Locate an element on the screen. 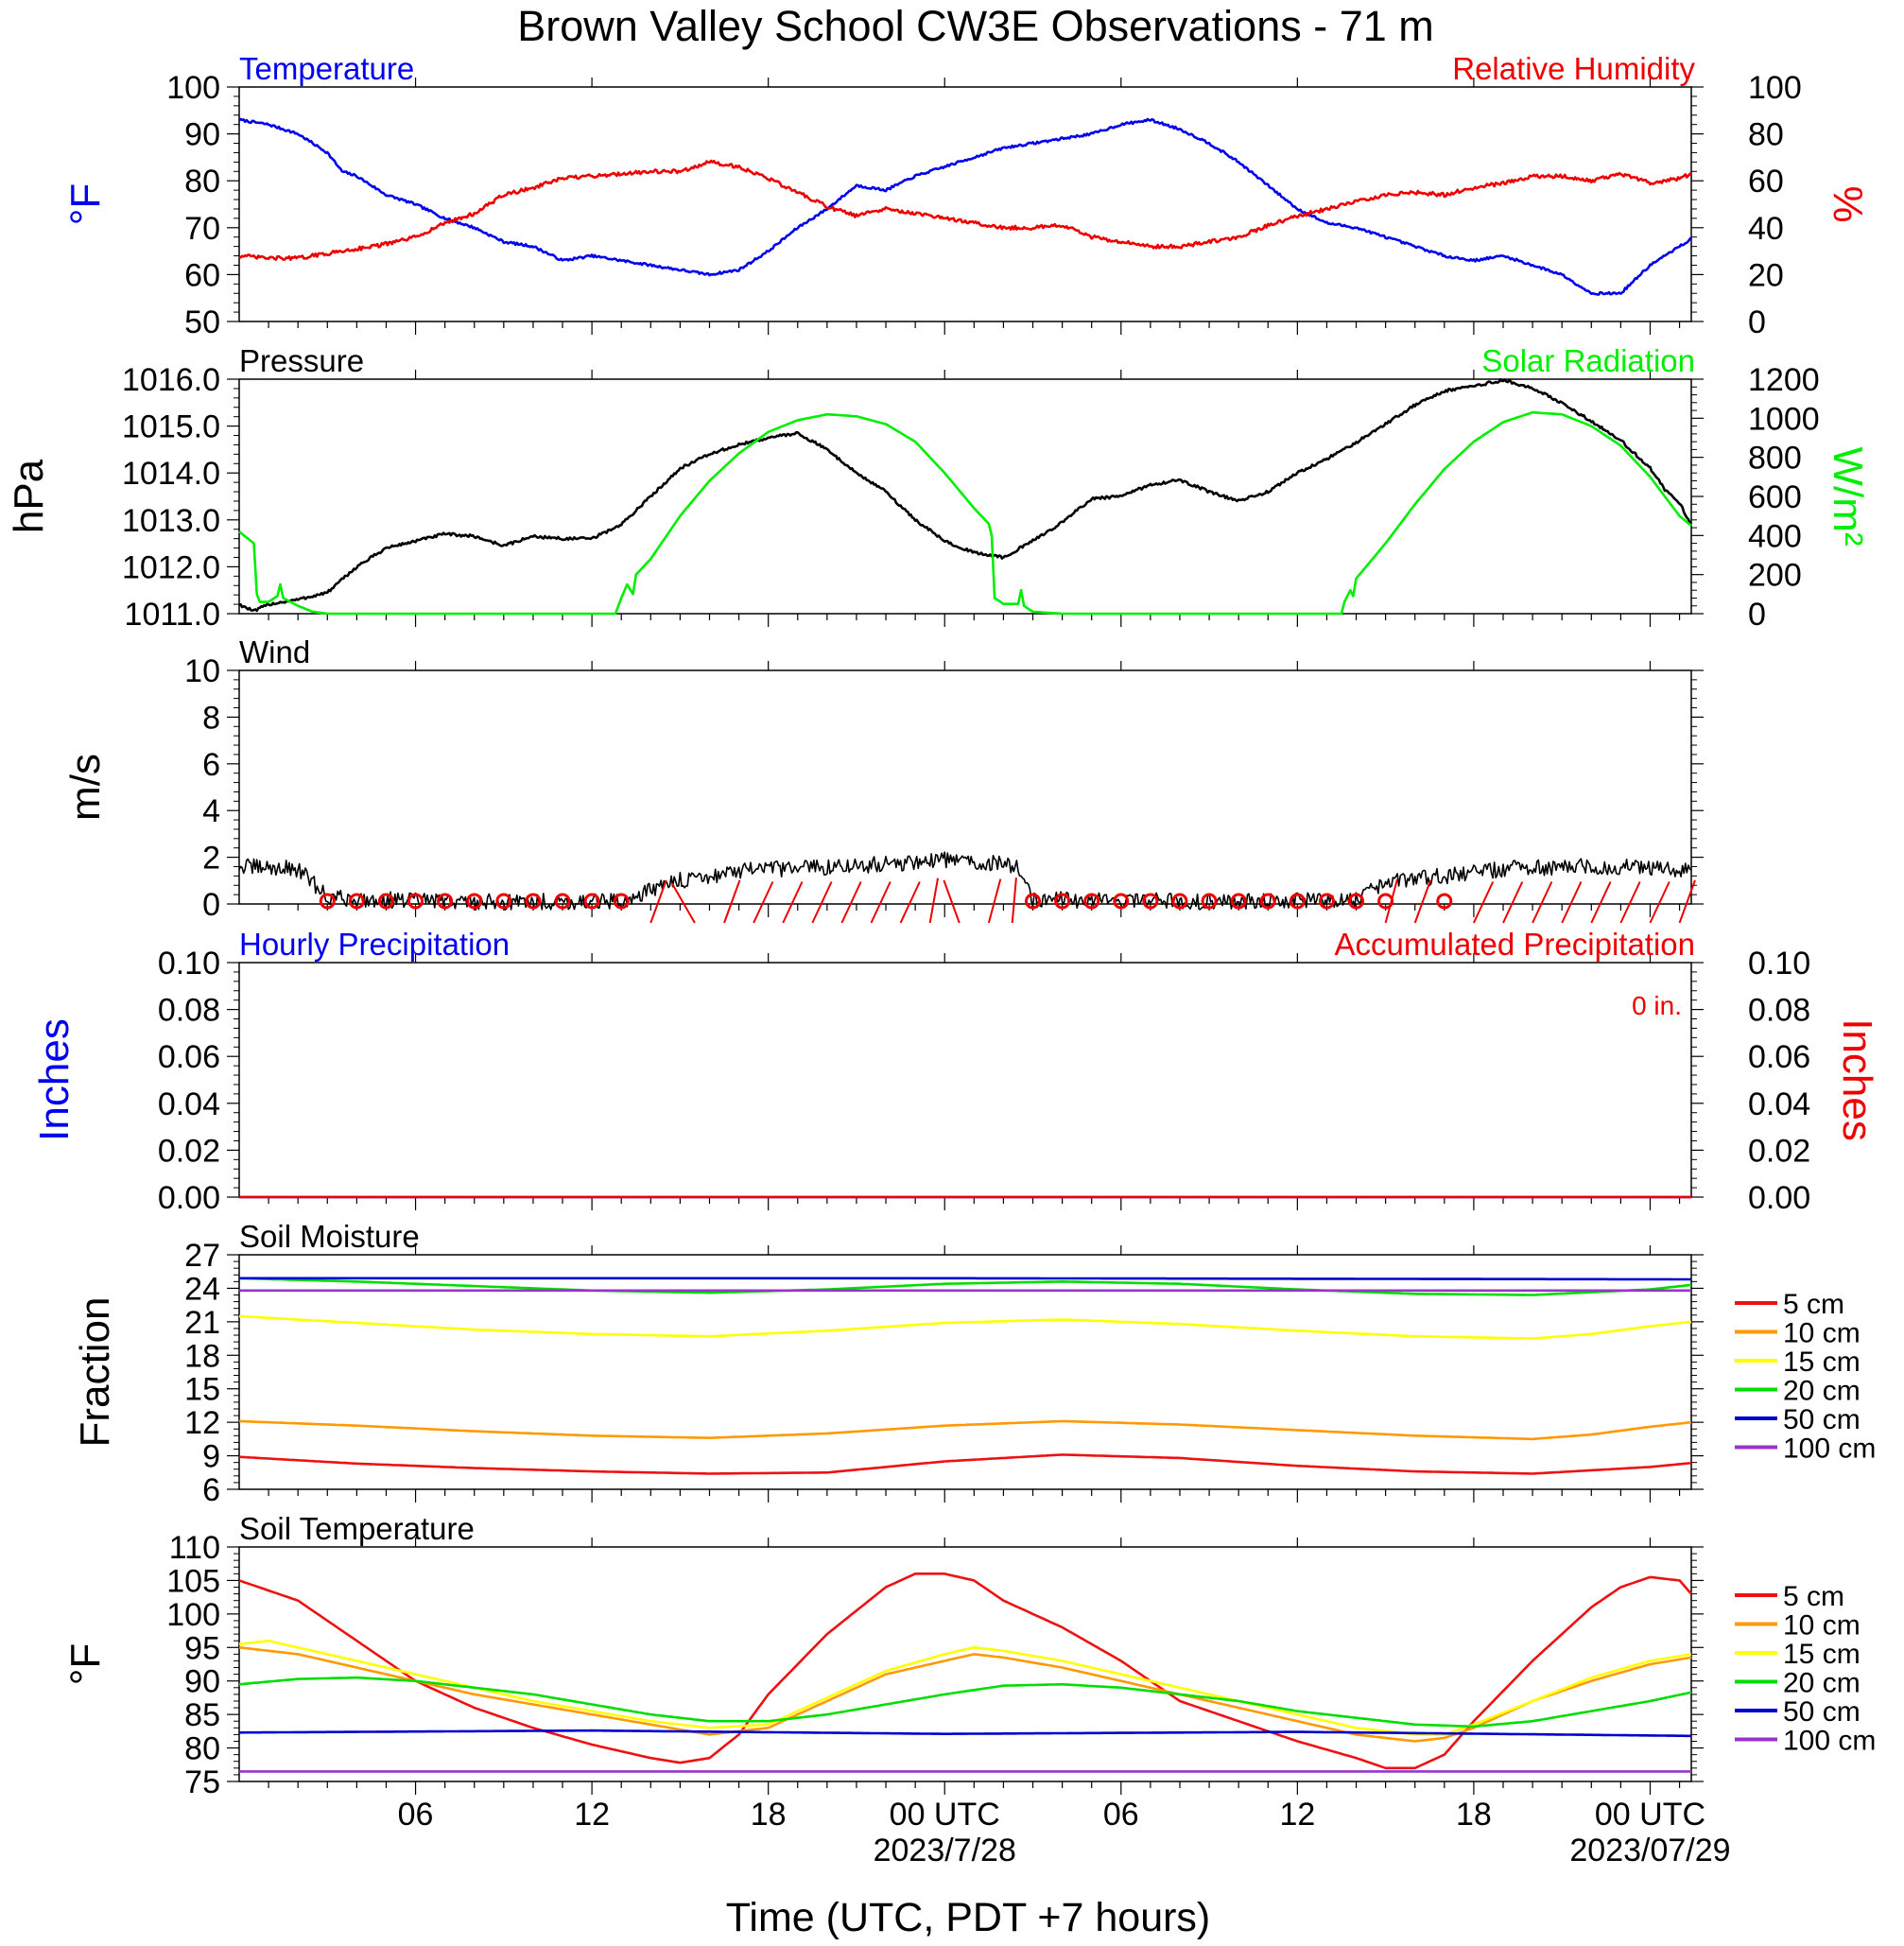  x-tick-label: 18 is located at coordinates (1474, 1815).